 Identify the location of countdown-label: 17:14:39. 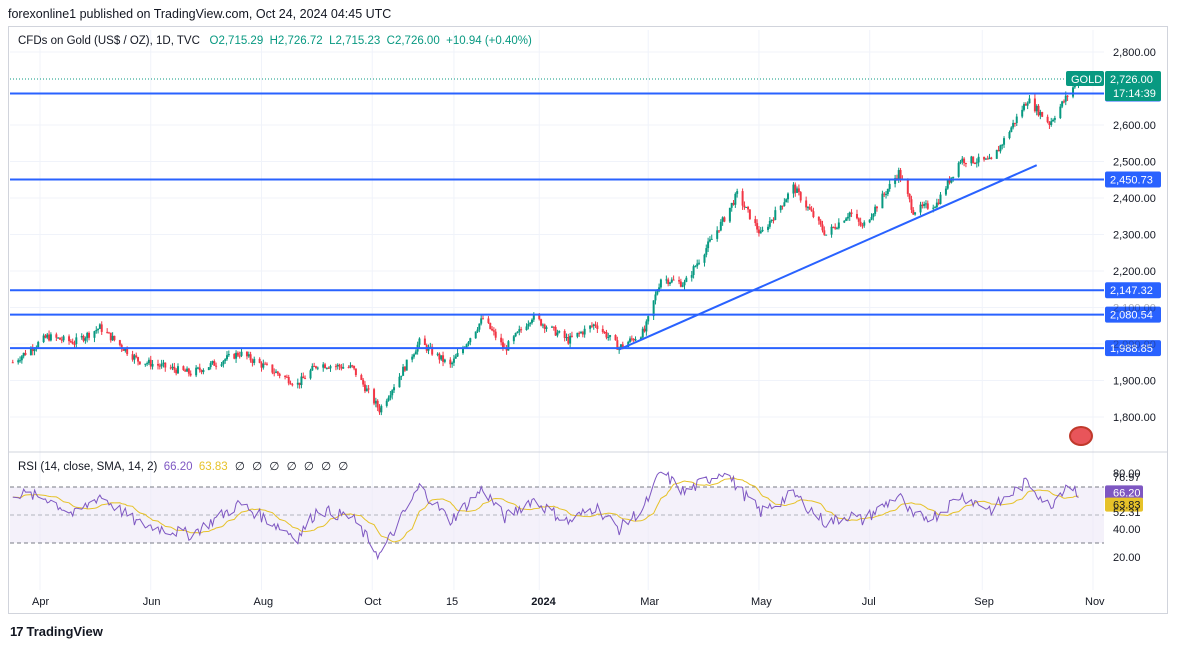
(1134, 94).